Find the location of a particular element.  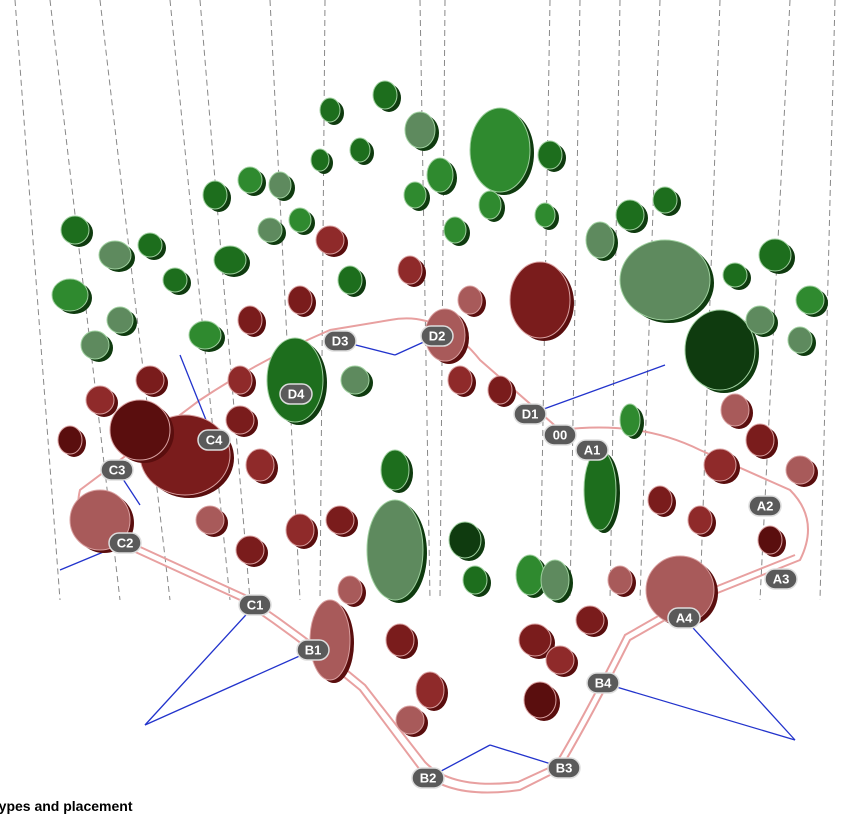

label: 00 is located at coordinates (560, 435).